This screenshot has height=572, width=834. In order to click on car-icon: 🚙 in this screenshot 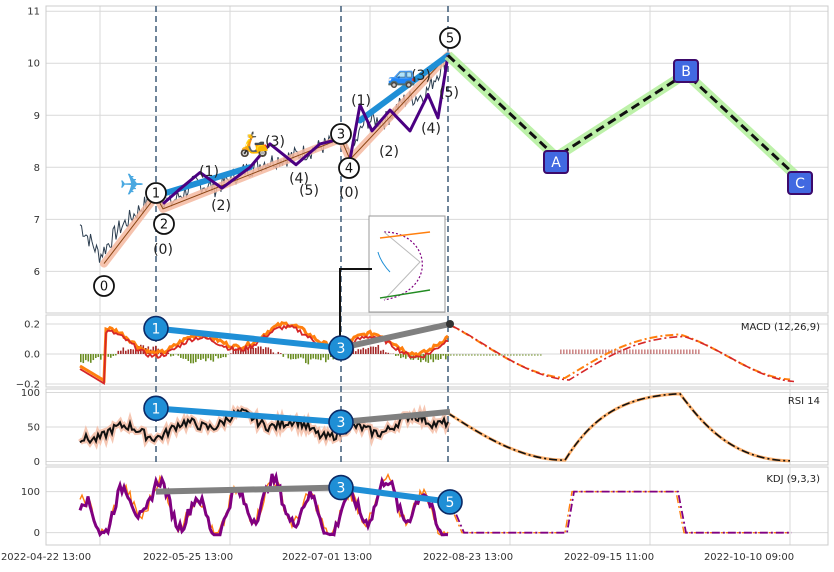, I will do `click(402, 75)`.